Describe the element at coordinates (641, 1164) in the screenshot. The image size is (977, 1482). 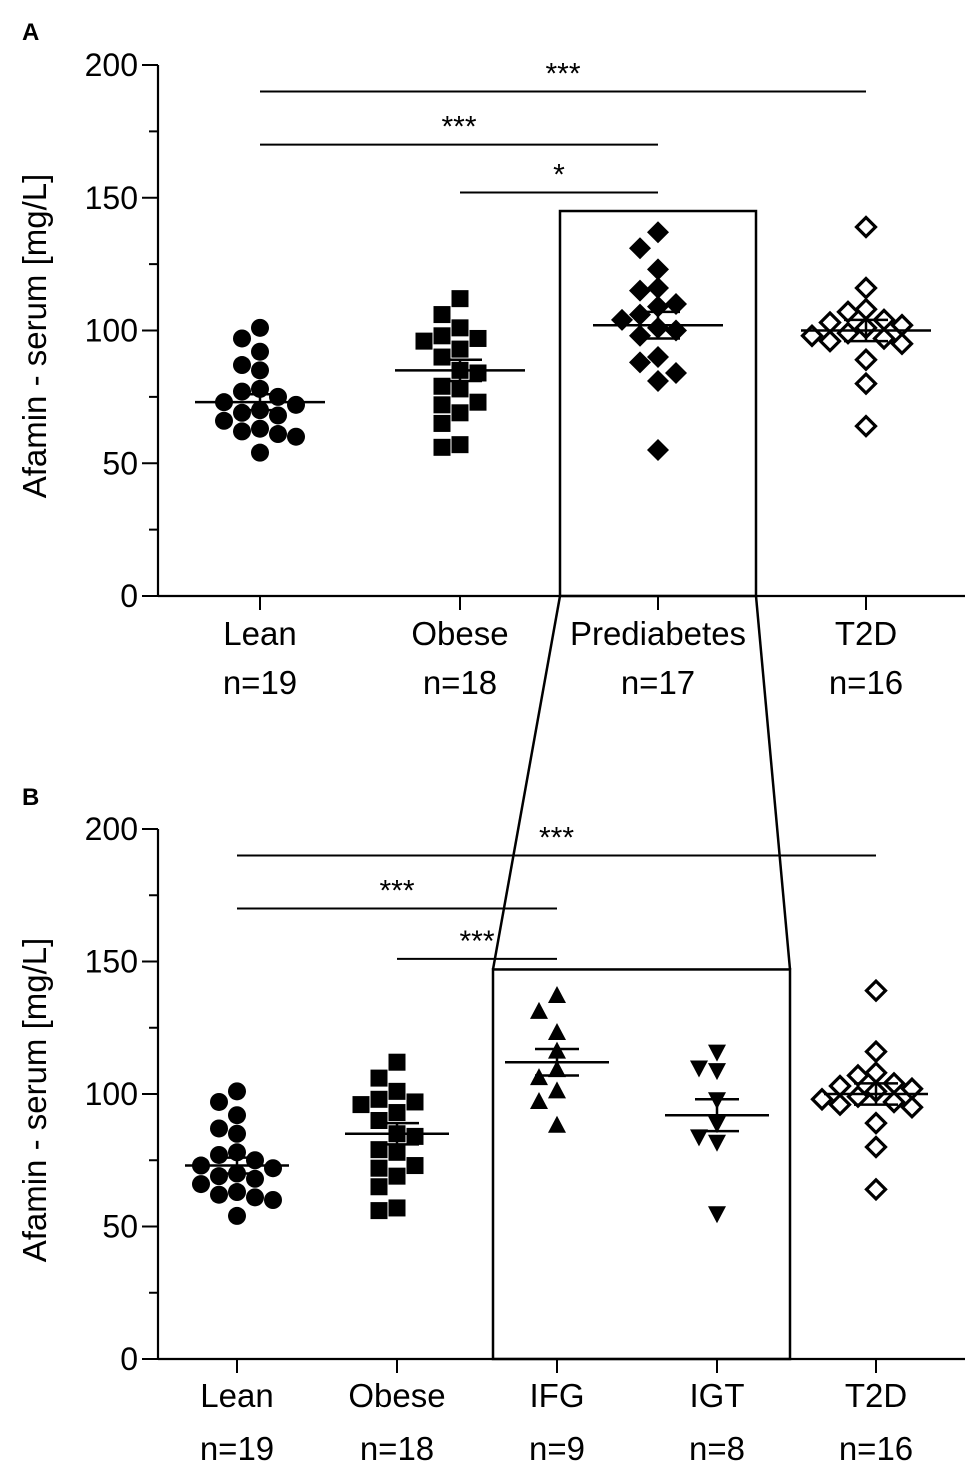
I see `highlight-box-ifg-igt` at that location.